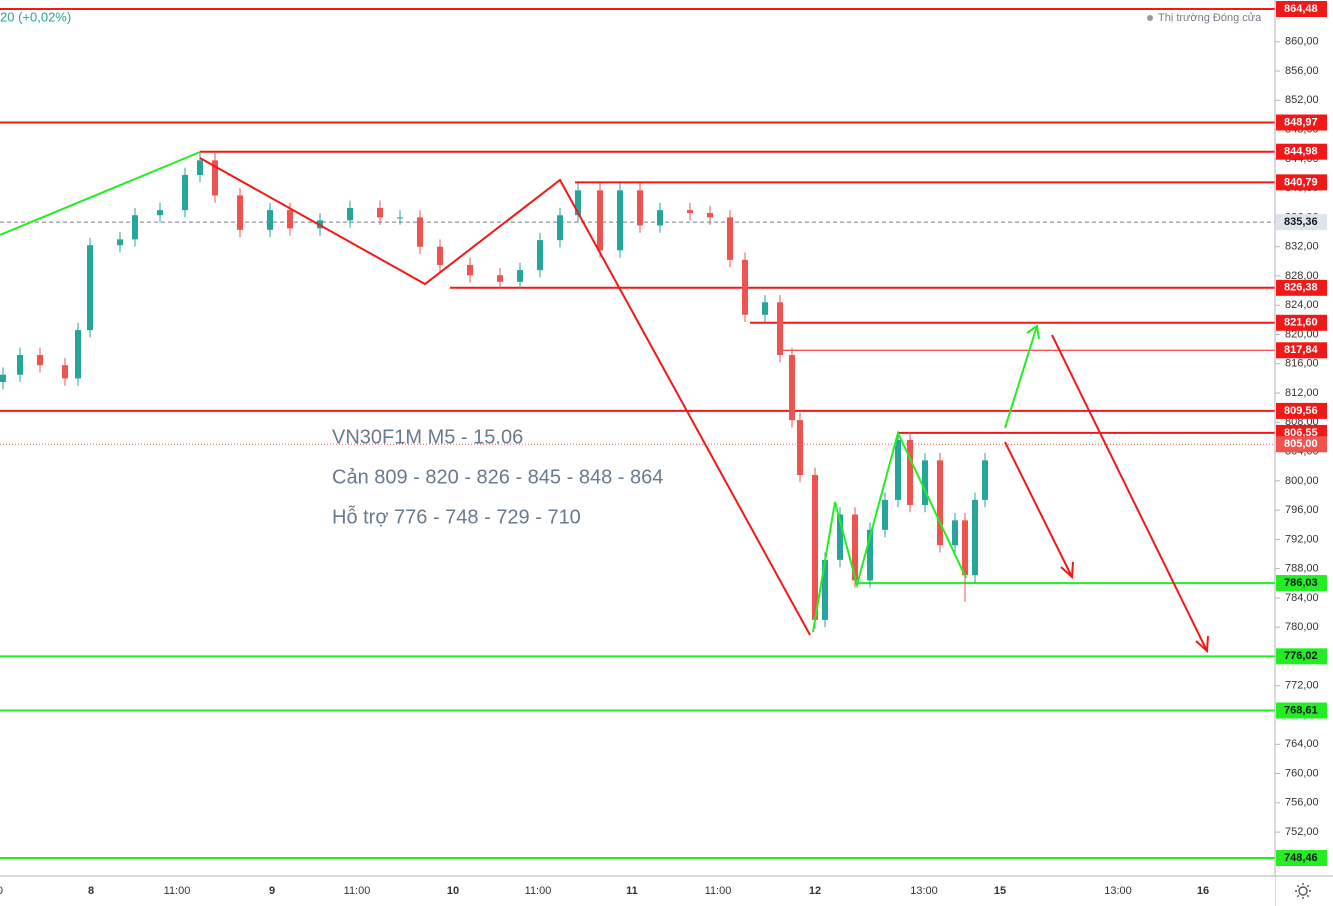 The image size is (1333, 906). What do you see at coordinates (924, 891) in the screenshot?
I see `x-tick-label: 13:00` at bounding box center [924, 891].